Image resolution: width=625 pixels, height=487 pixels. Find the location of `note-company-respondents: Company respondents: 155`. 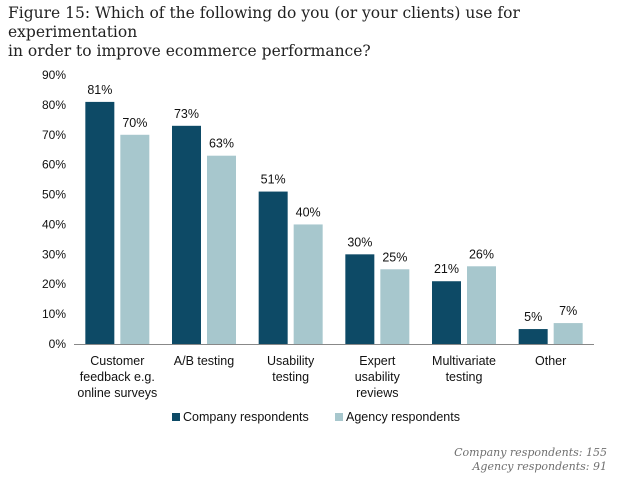

note-company-respondents: Company respondents: 155 is located at coordinates (530, 452).